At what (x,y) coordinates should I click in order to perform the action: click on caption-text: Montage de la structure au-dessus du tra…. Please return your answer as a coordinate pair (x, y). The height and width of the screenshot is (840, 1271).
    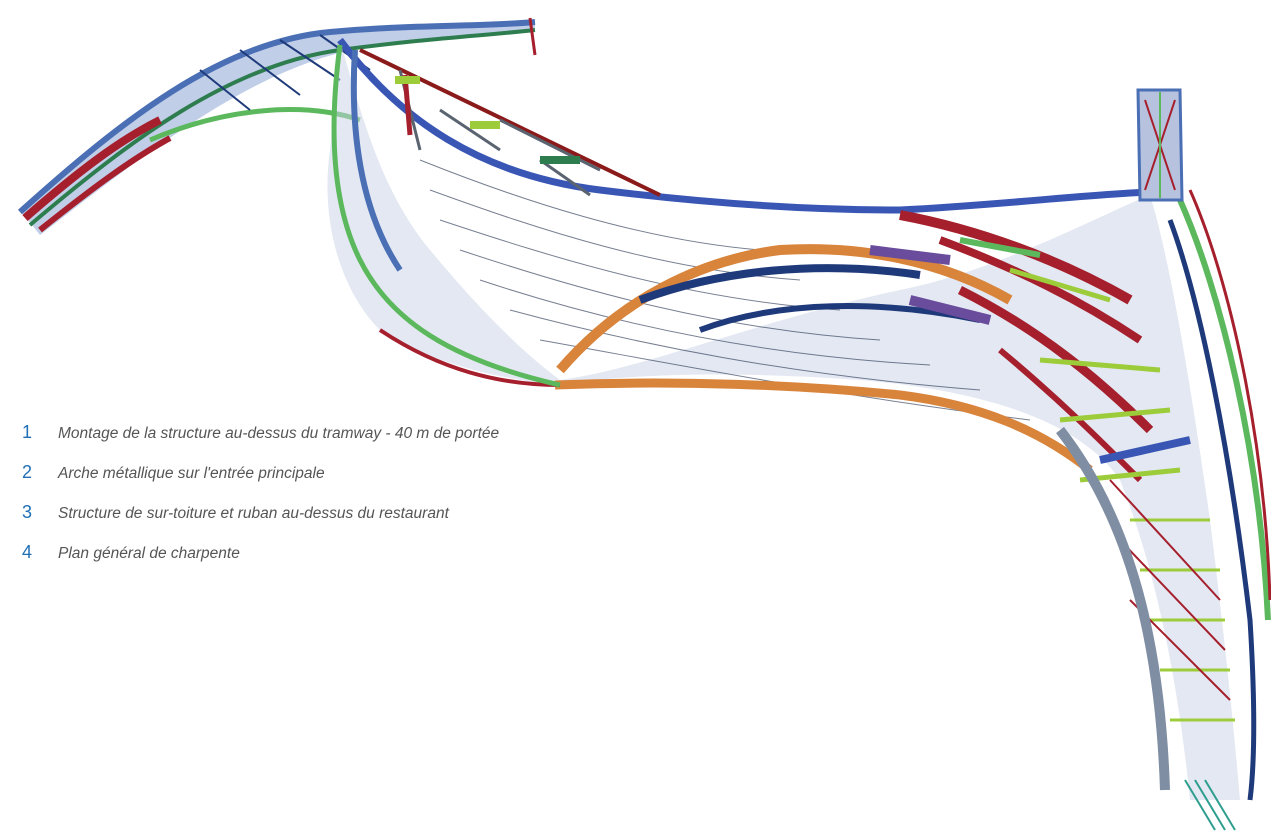
    Looking at the image, I should click on (279, 433).